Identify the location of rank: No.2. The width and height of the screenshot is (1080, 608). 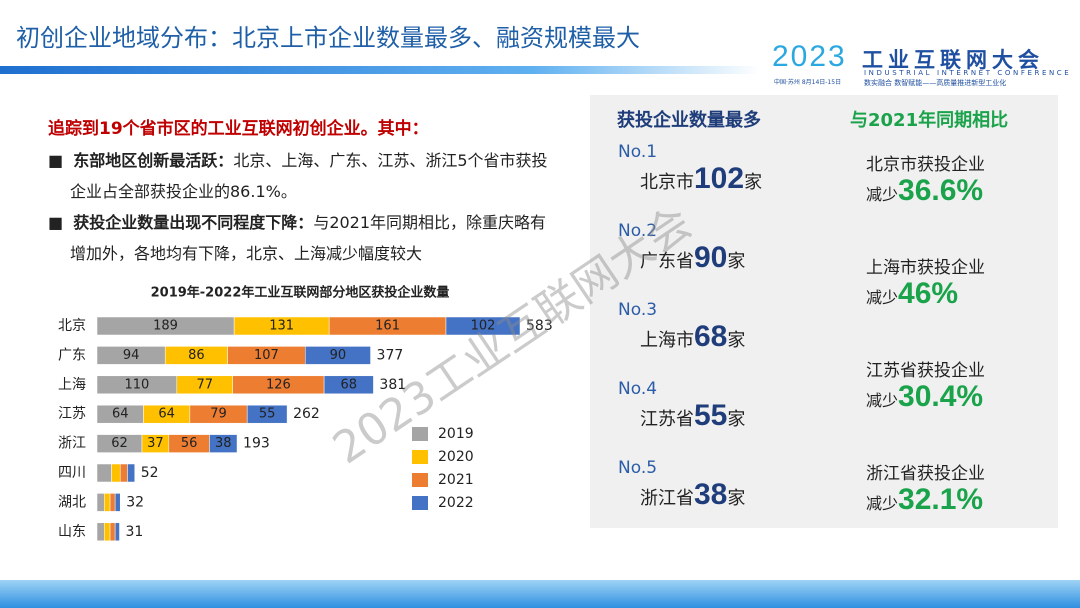
(638, 231).